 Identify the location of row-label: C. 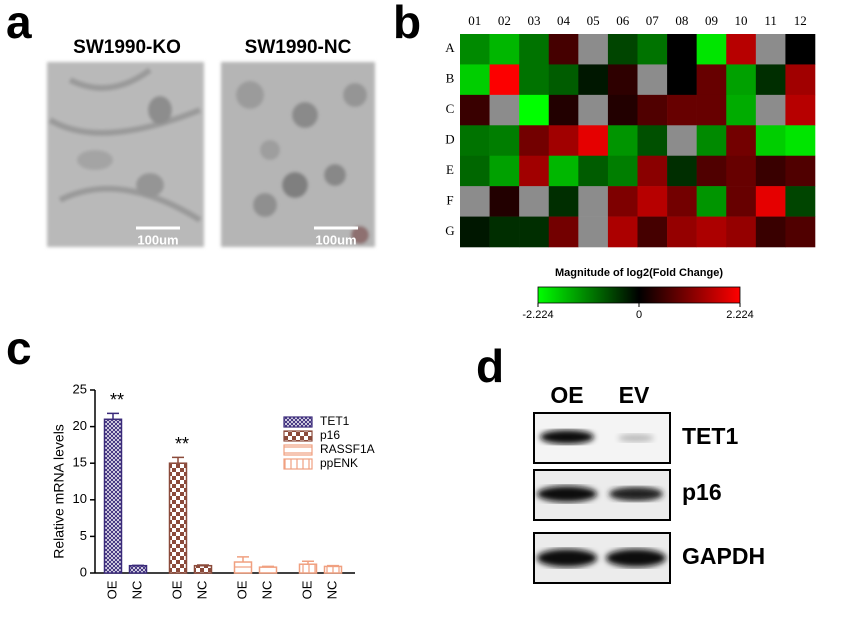
(450, 108).